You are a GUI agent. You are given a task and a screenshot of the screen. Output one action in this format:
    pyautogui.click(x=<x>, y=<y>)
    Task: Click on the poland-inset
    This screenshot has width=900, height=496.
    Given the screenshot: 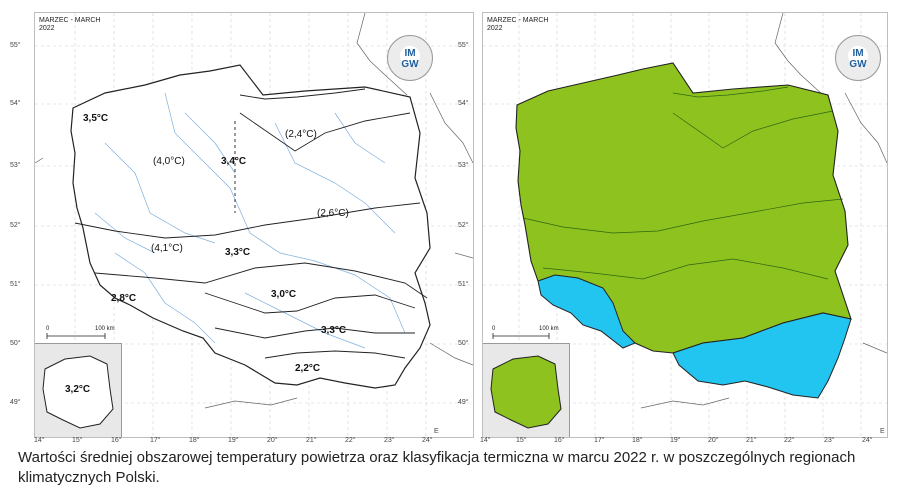 What is the action you would take?
    pyautogui.click(x=526, y=390)
    